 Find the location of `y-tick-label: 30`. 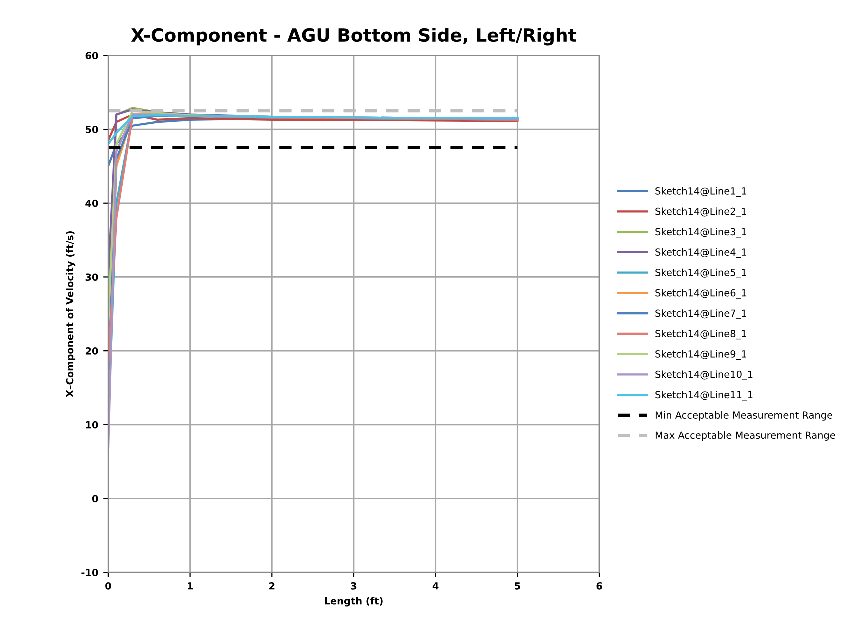

y-tick-label: 30 is located at coordinates (92, 278).